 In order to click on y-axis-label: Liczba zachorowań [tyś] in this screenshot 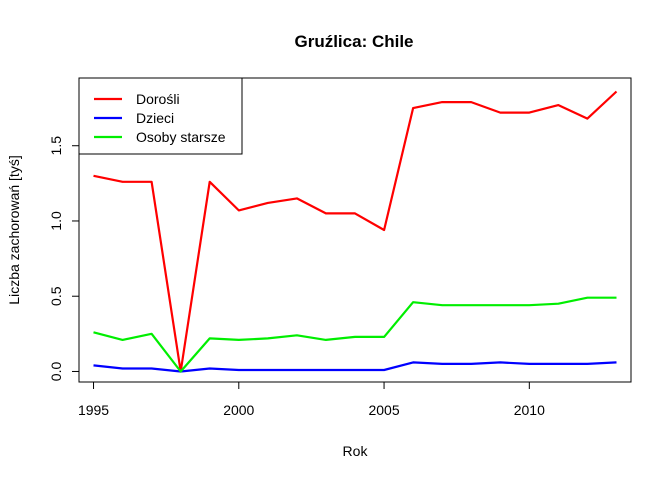, I will do `click(14, 229)`.